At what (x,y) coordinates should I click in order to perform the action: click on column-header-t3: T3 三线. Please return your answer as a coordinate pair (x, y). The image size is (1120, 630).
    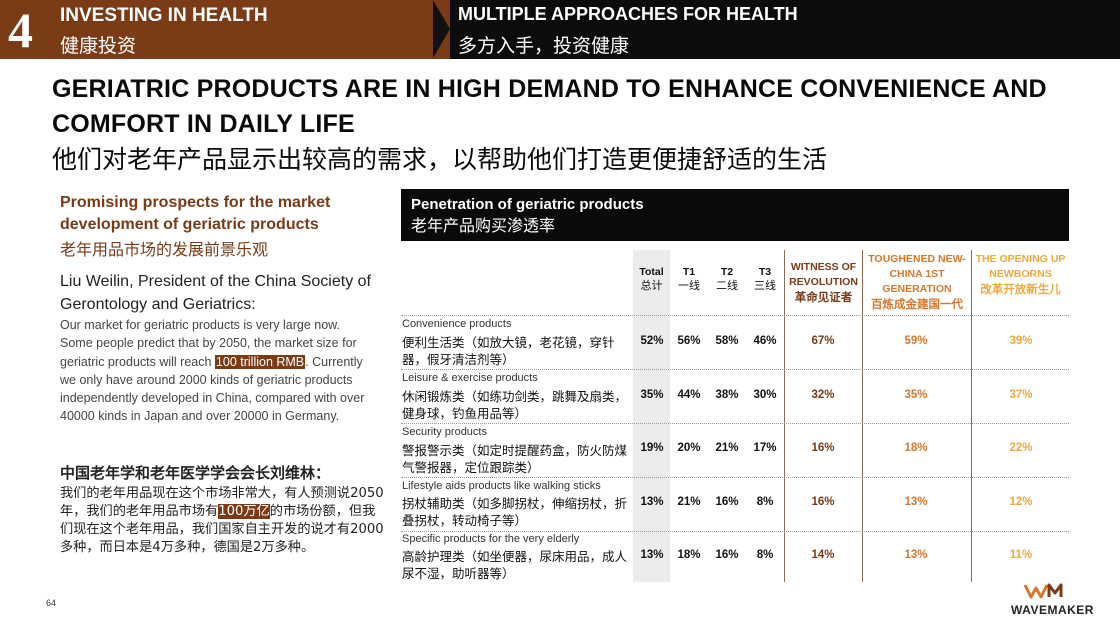
    Looking at the image, I should click on (765, 279).